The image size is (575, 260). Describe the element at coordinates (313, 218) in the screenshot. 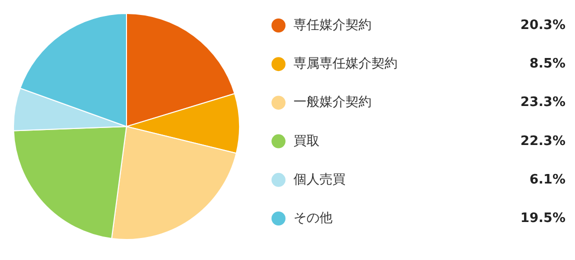

I see `legend-label: その他` at that location.